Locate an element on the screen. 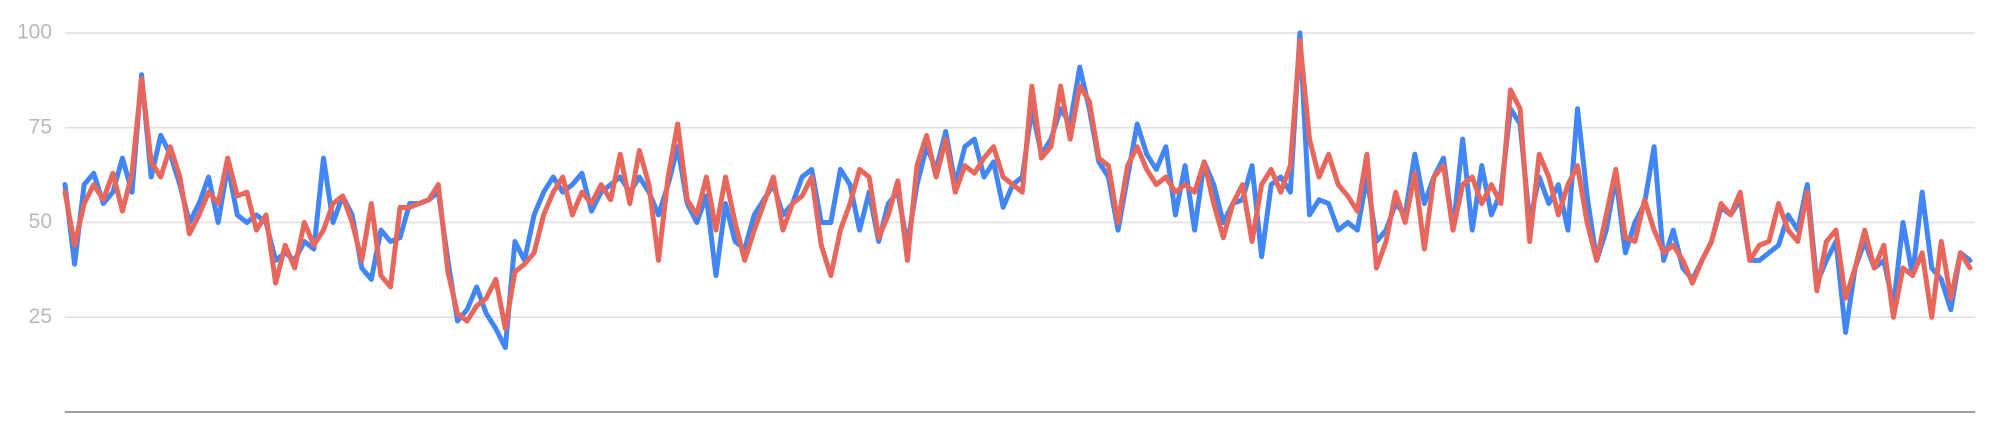 This screenshot has height=424, width=1999. y-tick-label: 75 is located at coordinates (40, 126).